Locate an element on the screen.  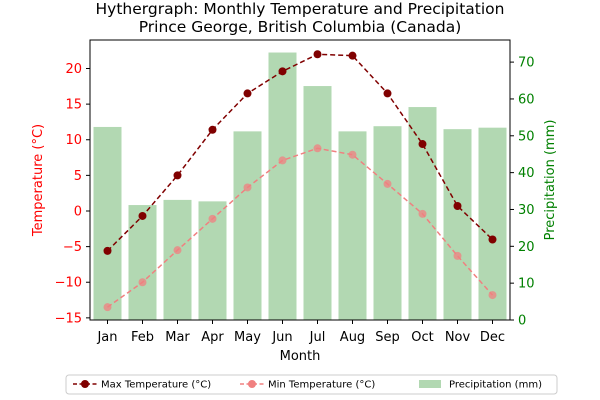
y-right-tick-label: 10 is located at coordinates (526, 284).